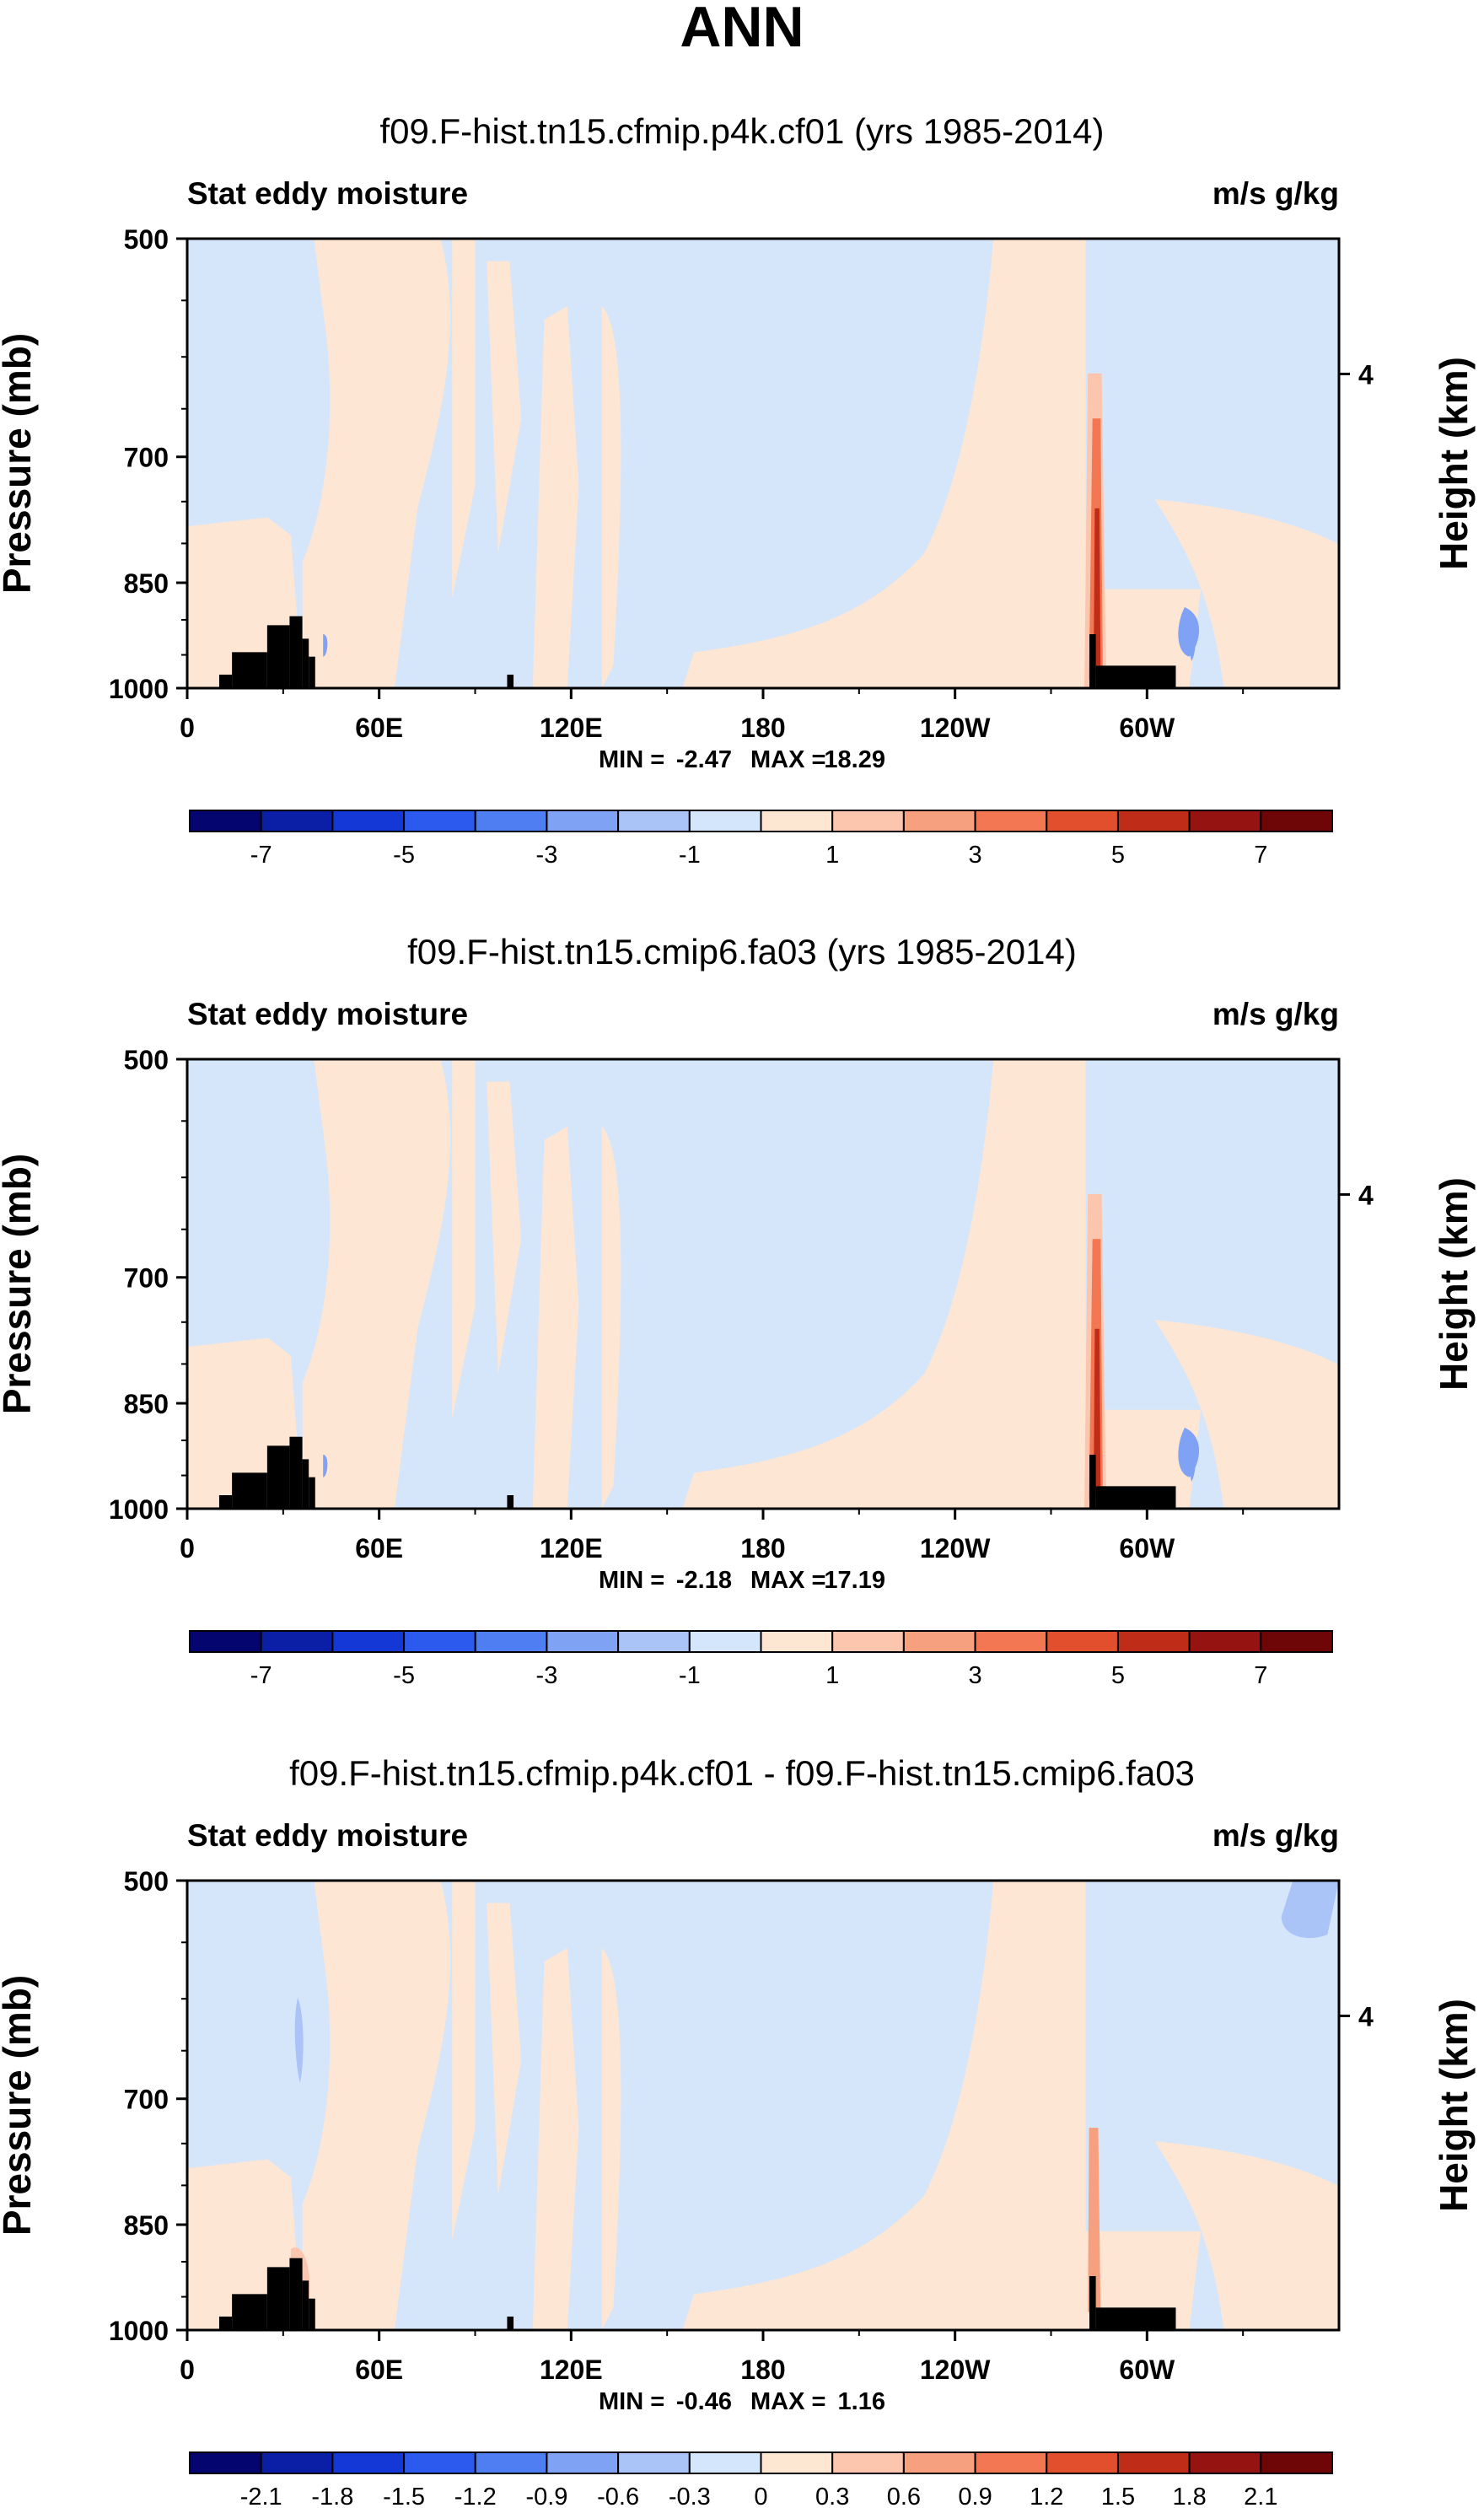 The height and width of the screenshot is (2508, 1484). I want to click on y-axis-title: Pressure (mb), so click(19, 2105).